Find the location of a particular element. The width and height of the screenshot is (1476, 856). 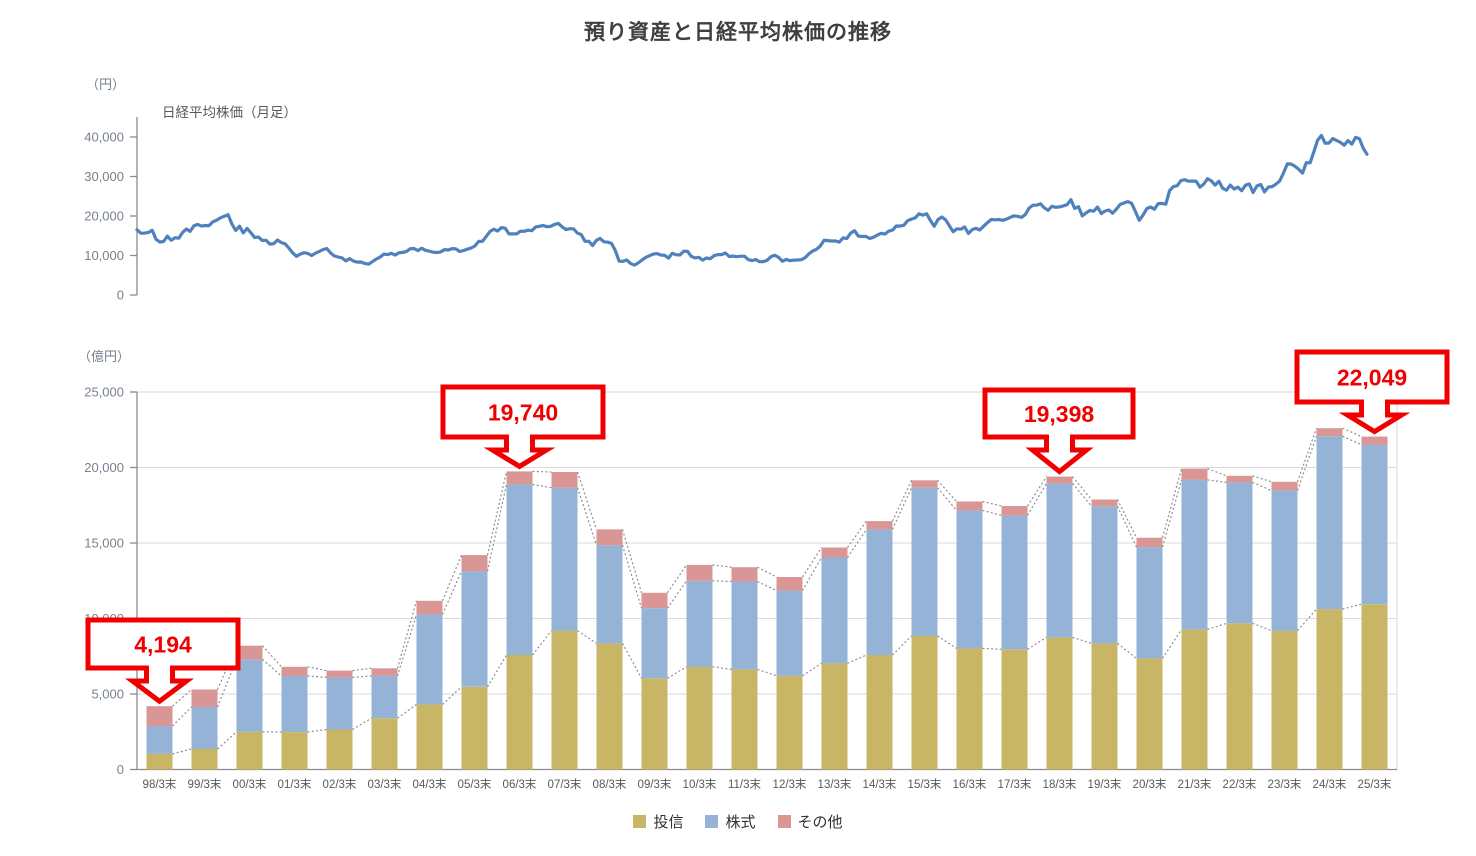

bar-segment-その他-17/3末 is located at coordinates (1014, 511).